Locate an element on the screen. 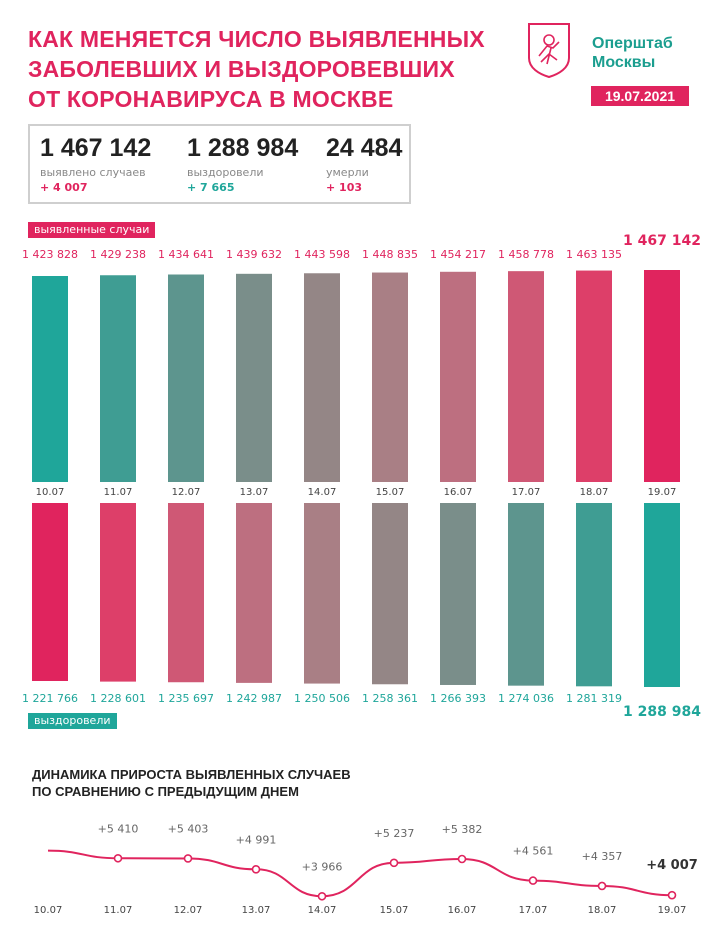 This screenshot has height=935, width=720. increase-value-label: +4 357 is located at coordinates (602, 856).